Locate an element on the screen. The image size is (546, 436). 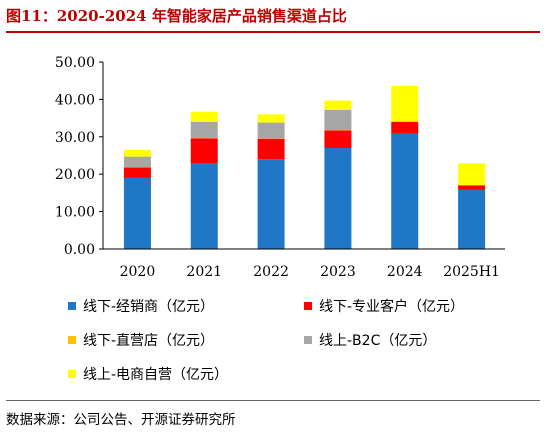
x-tick-label: 2024 is located at coordinates (405, 272).